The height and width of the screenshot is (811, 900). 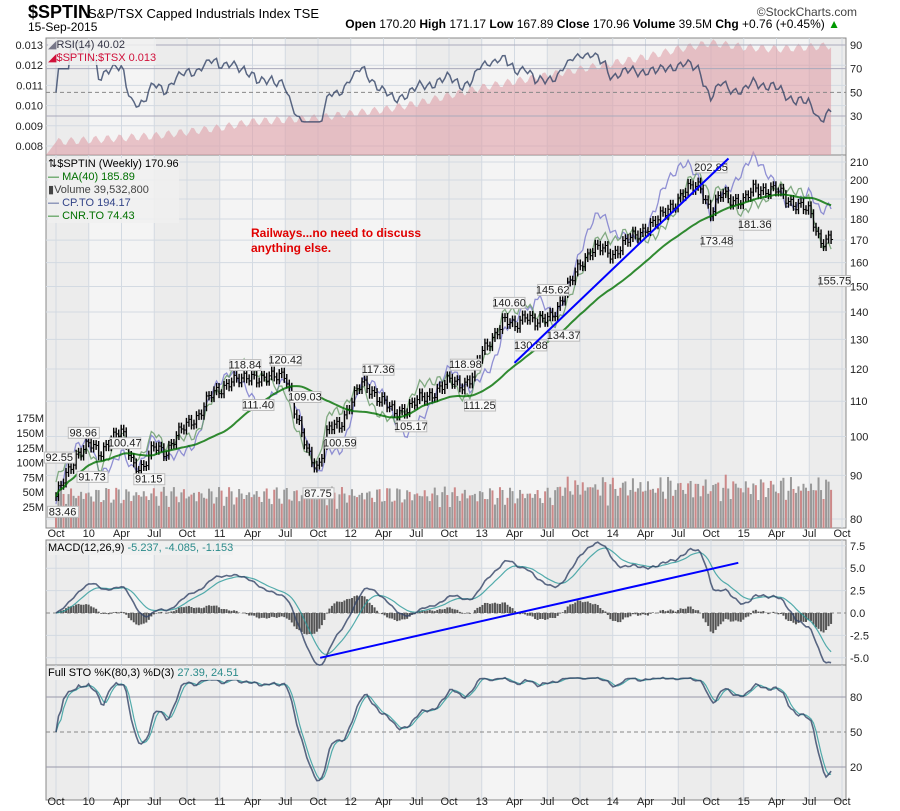 I want to click on x-tick-label: 11, so click(x=219, y=802).